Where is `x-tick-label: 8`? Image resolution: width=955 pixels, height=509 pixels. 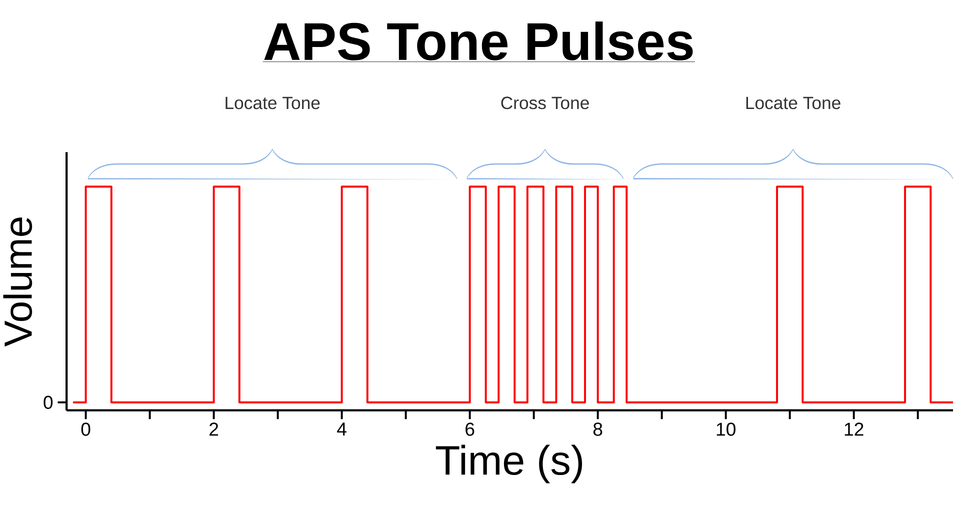
x-tick-label: 8 is located at coordinates (597, 429).